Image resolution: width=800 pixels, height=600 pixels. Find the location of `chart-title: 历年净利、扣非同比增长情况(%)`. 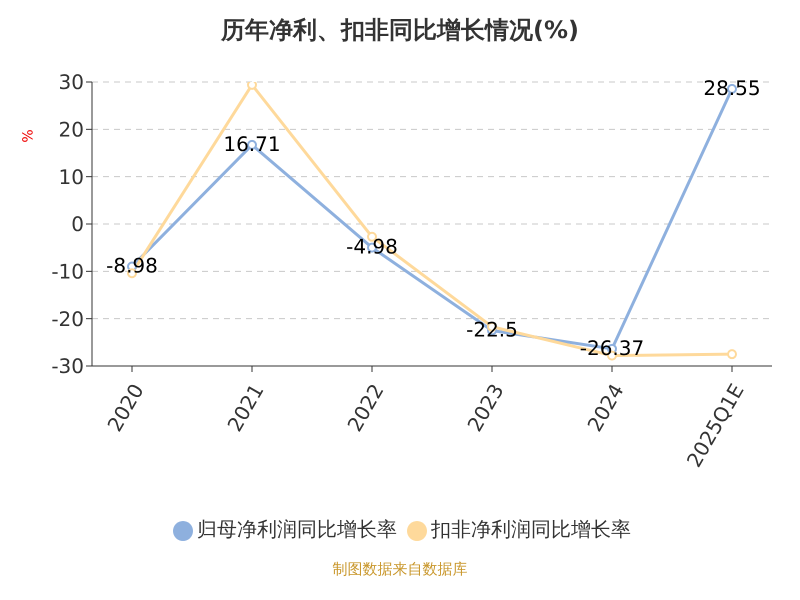

chart-title: 历年净利、扣非同比增长情况(%) is located at coordinates (400, 30).